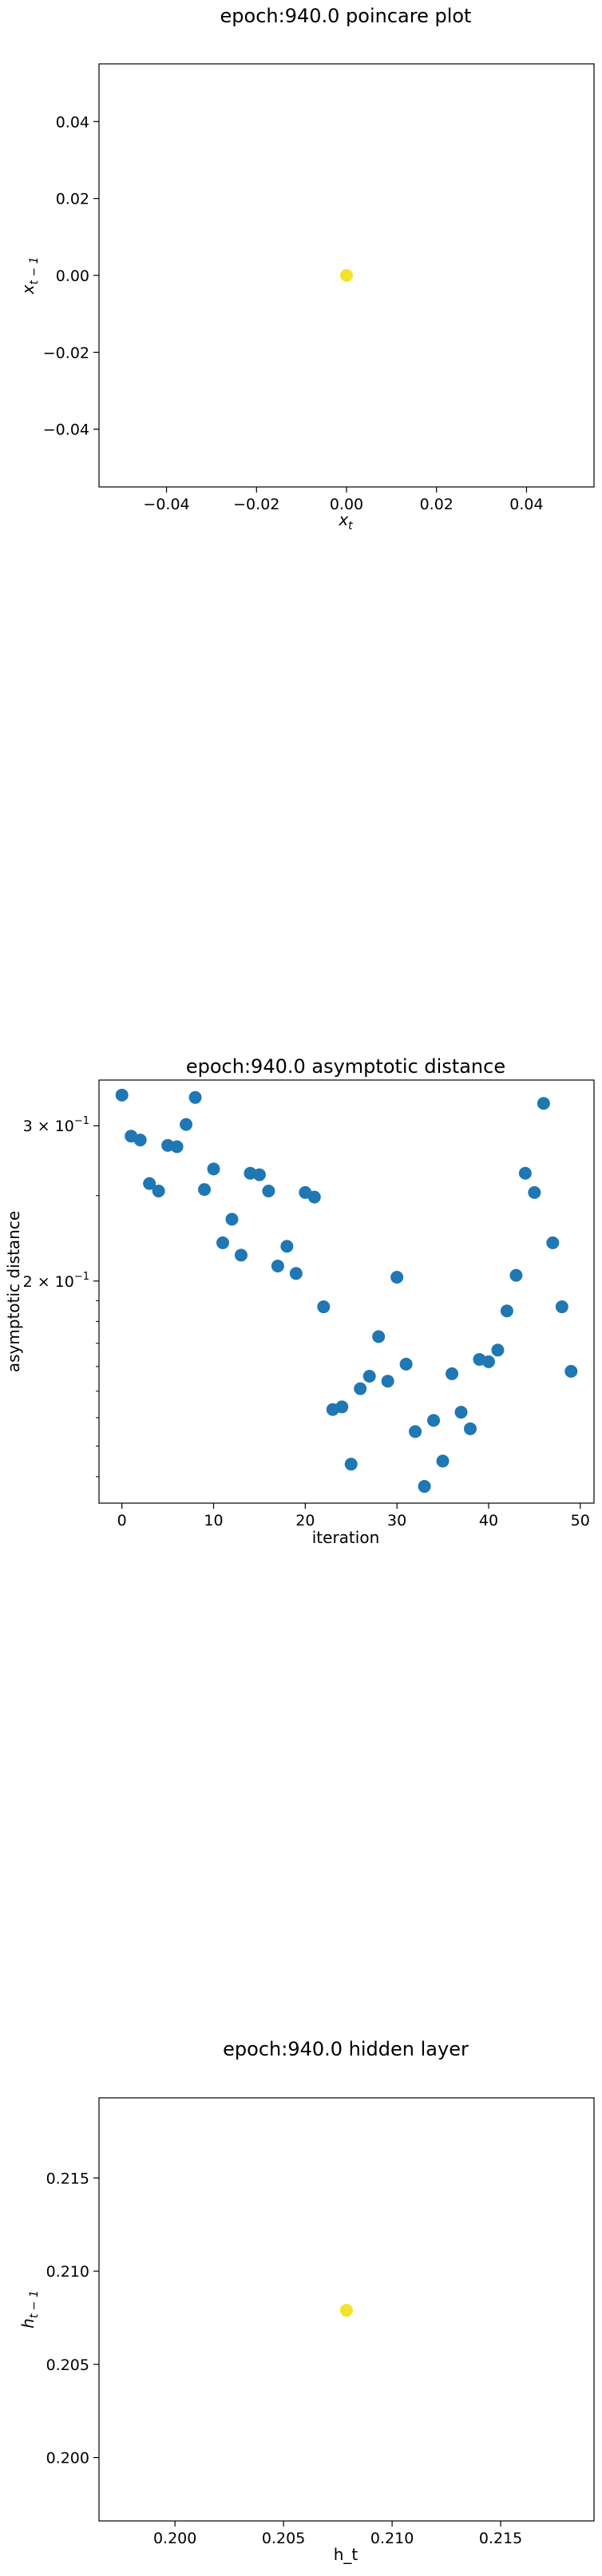 Image resolution: width=602 pixels, height=2576 pixels. What do you see at coordinates (346, 16) in the screenshot?
I see `chart-title: epoch:940.0 poincare plot` at bounding box center [346, 16].